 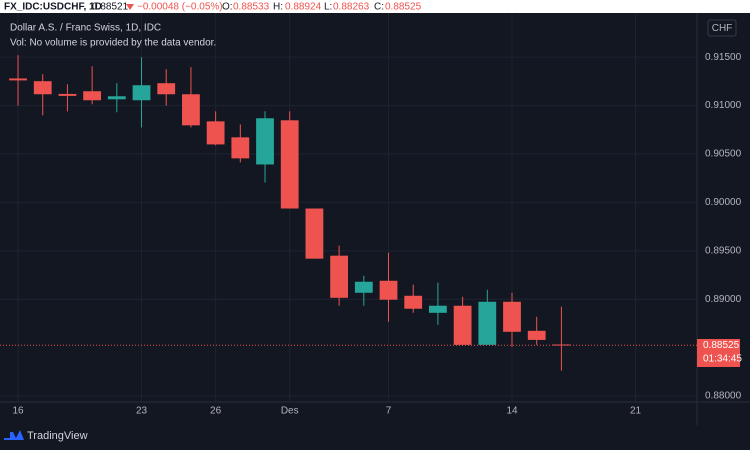 I want to click on y-tick-label: 0.89500, so click(x=723, y=250).